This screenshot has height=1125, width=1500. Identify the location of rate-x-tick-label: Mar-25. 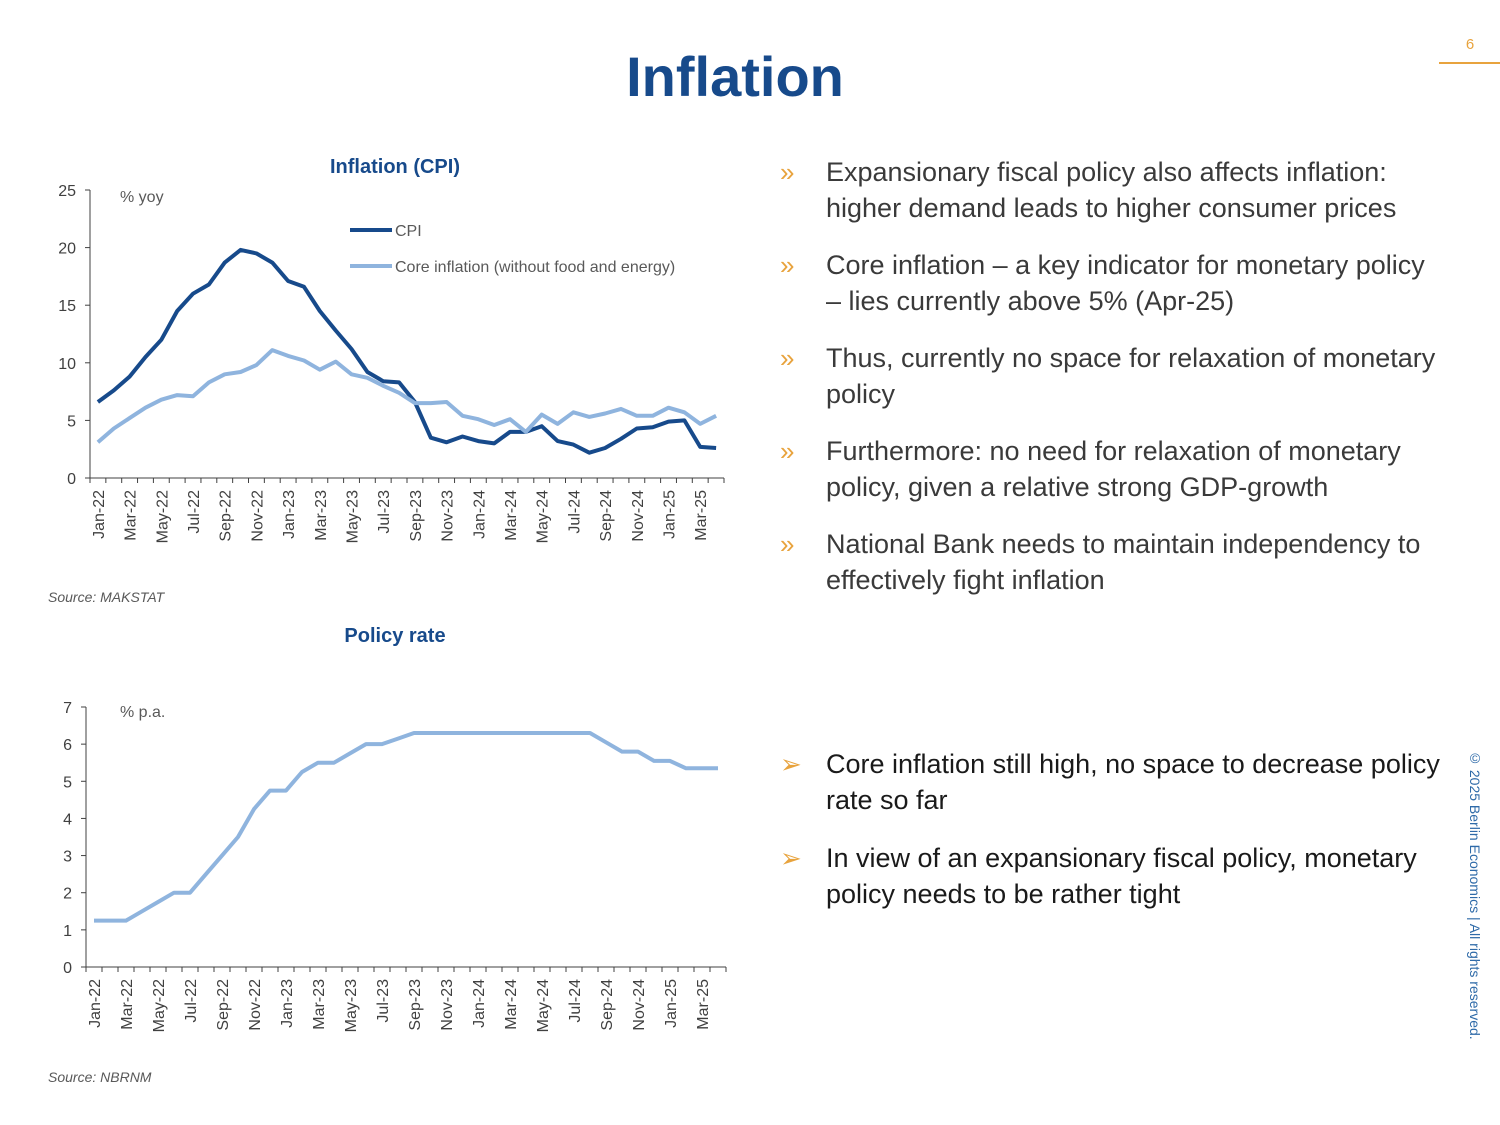
(703, 1004).